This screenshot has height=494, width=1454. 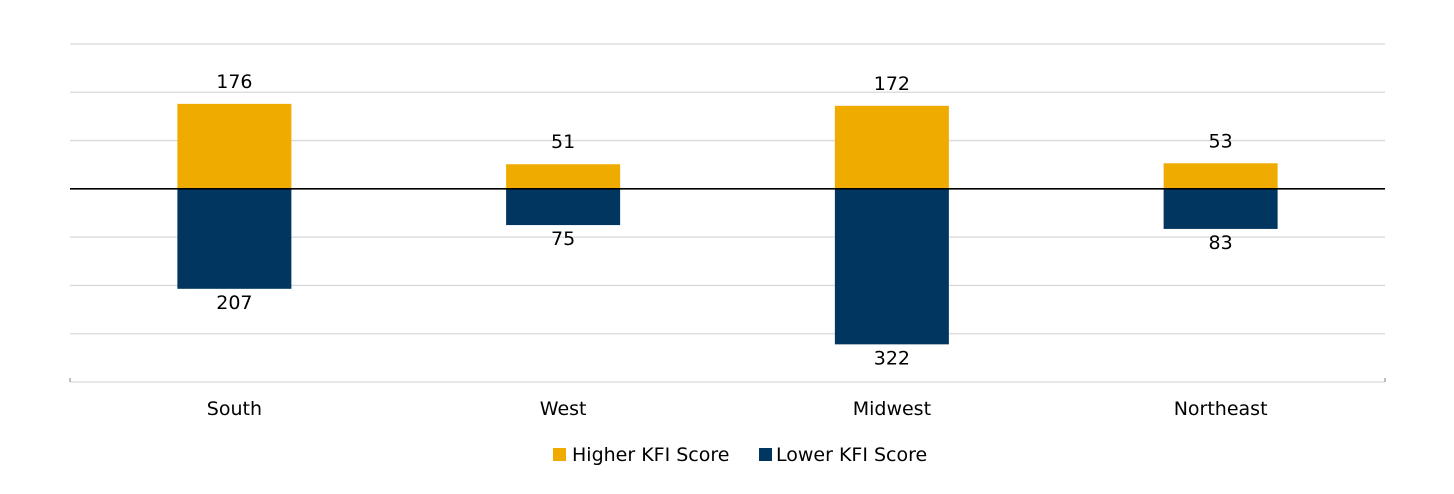 I want to click on category-label: South, so click(x=234, y=409).